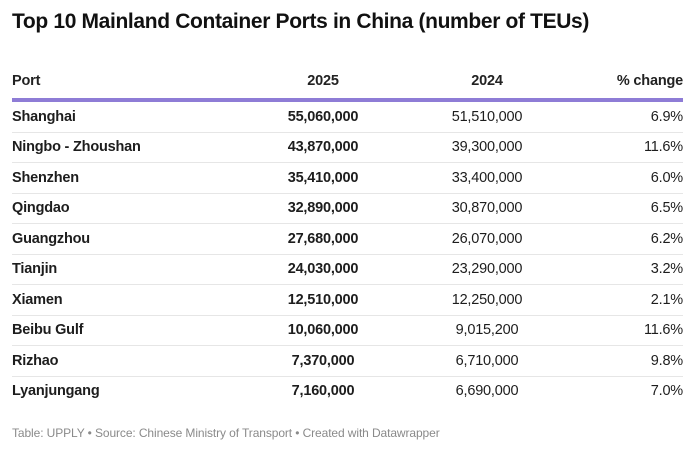 The height and width of the screenshot is (453, 695). I want to click on table-row: Shanghai 55,060,000 51,510,000 6.9%, so click(347, 116).